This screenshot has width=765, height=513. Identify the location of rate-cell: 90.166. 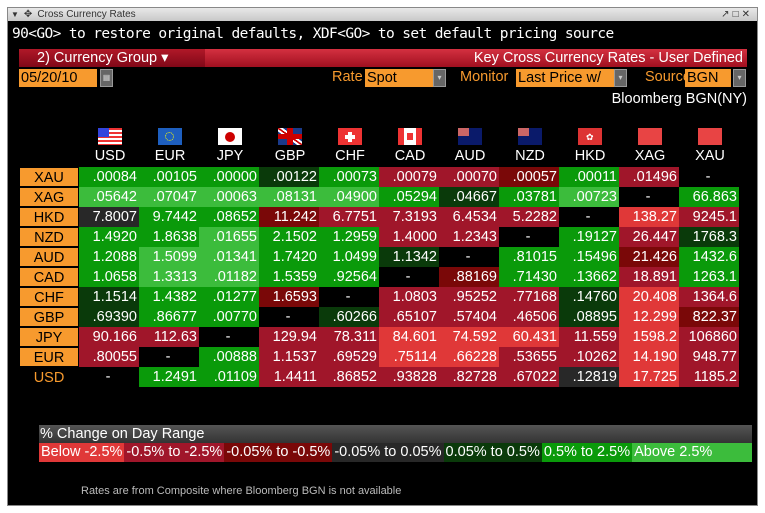
(109, 337).